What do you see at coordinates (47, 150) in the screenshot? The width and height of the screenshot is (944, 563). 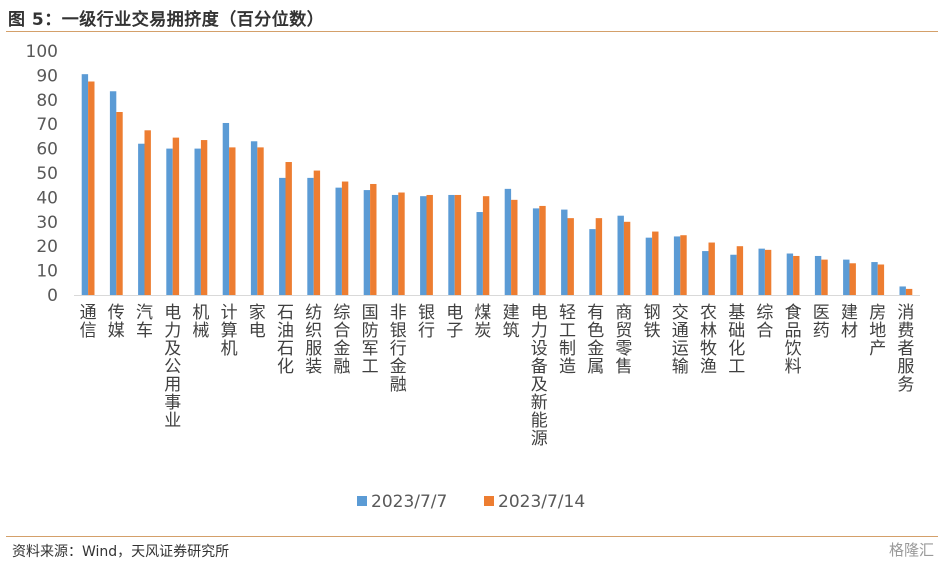 I see `y-tick-label: 60` at bounding box center [47, 150].